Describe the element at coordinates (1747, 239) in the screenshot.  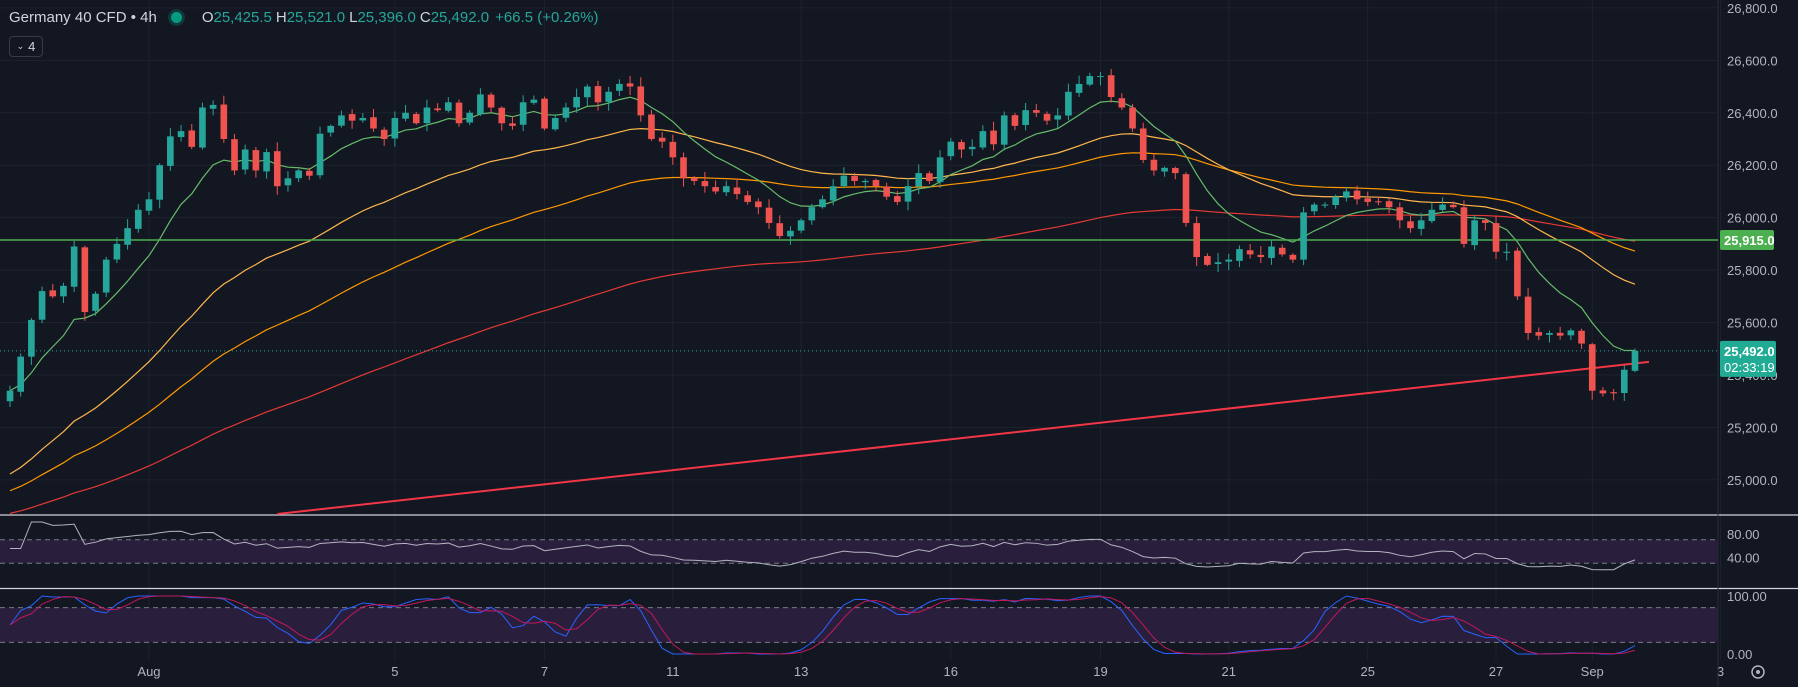
I see `level-price-badge` at that location.